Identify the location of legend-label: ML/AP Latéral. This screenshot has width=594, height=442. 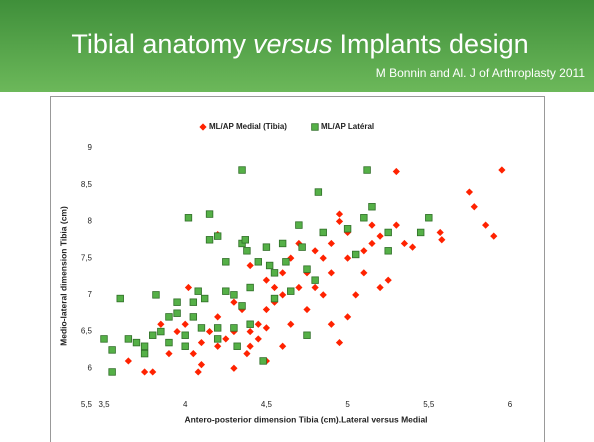
(347, 126).